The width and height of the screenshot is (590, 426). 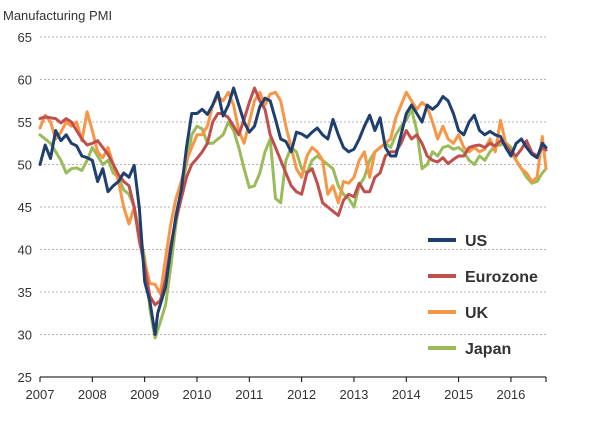 What do you see at coordinates (286, 389) in the screenshot?
I see `x-axis-ticks: 2007 2008 2009 2010 2011 2012 2013 2014 2015 2016` at bounding box center [286, 389].